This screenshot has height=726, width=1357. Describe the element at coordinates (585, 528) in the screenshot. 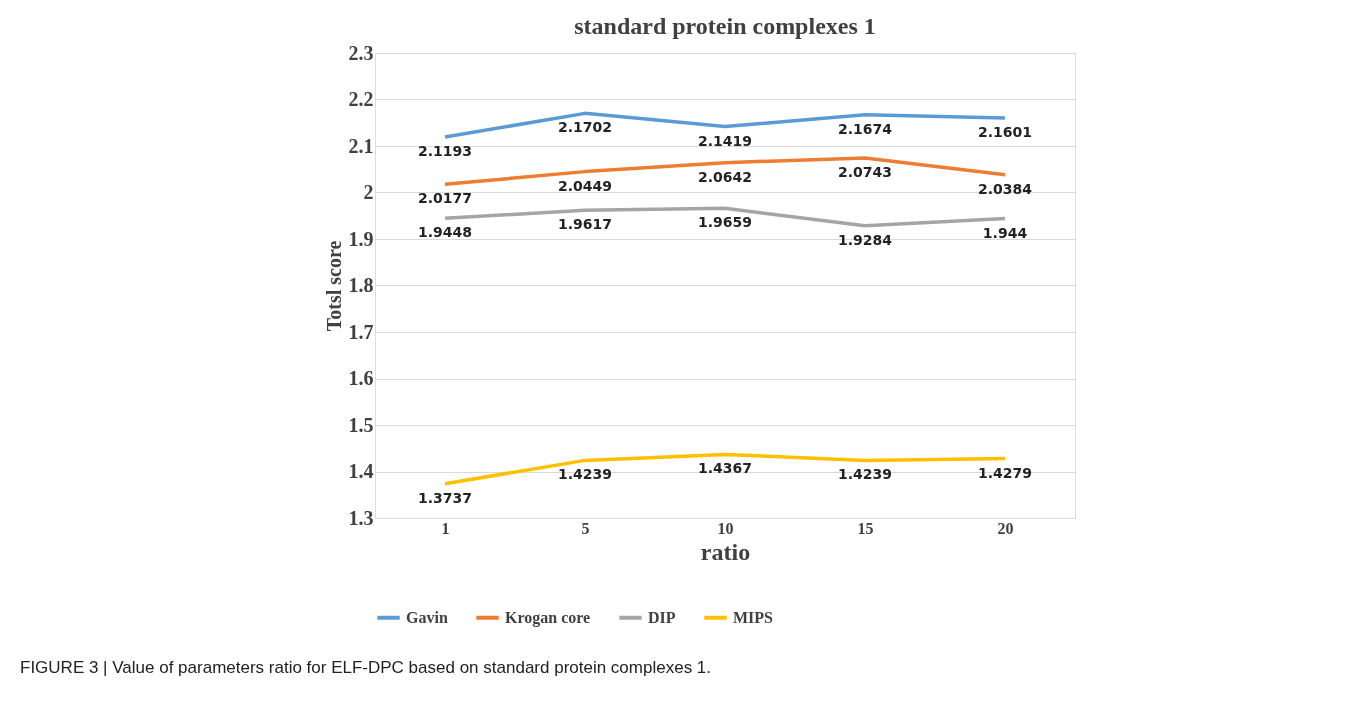

I see `x-tick-label: 5` at that location.